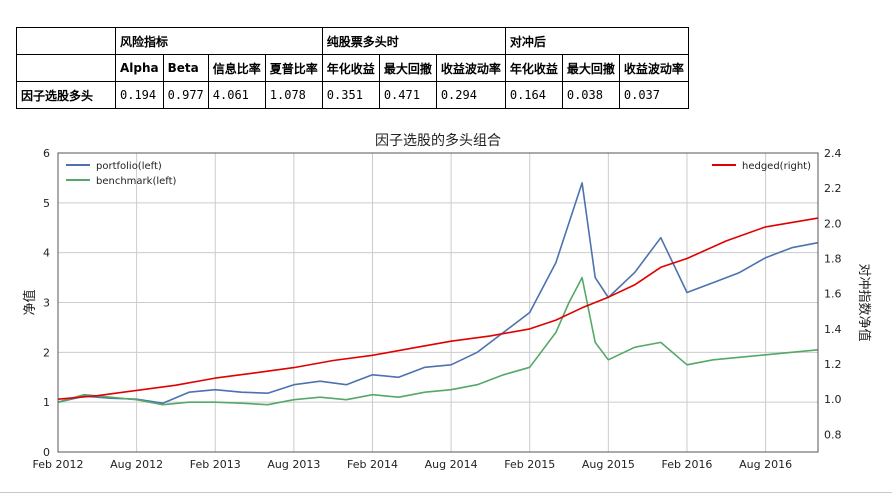 This screenshot has height=495, width=892. I want to click on table-cell: 4.061, so click(236, 95).